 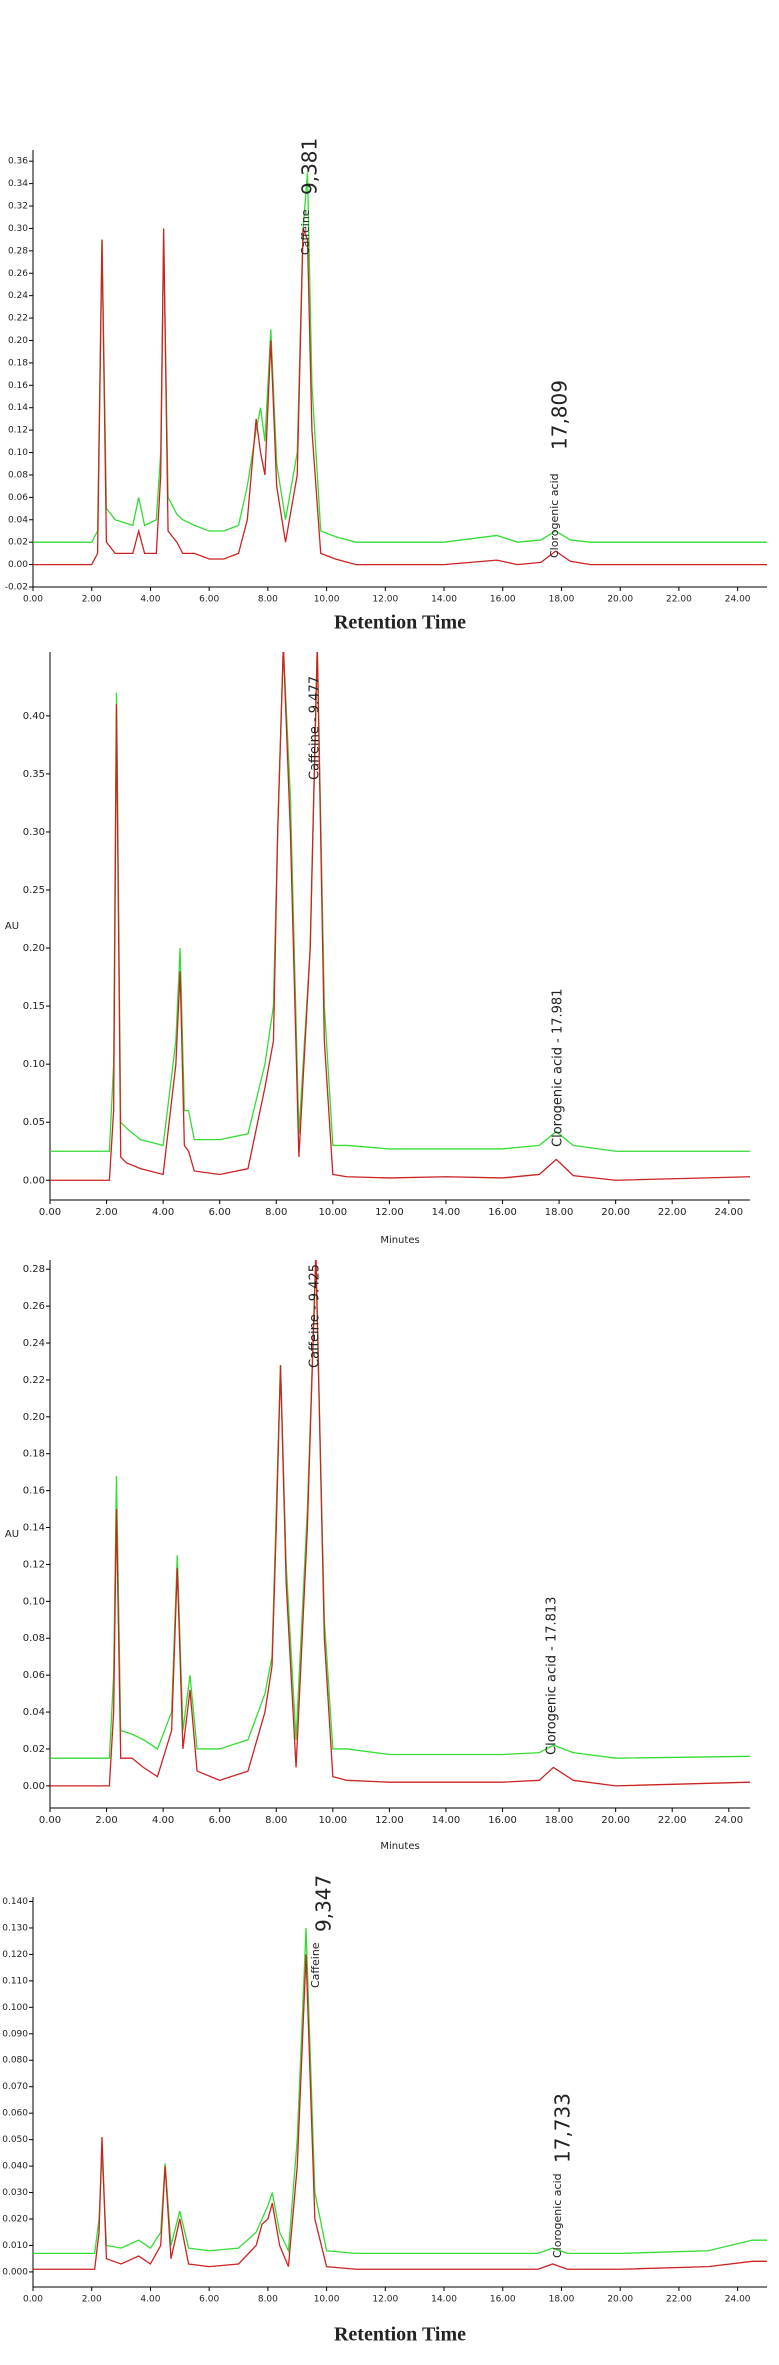 What do you see at coordinates (315, 728) in the screenshot?
I see `peak-annotation: Caffeine - 9.477` at bounding box center [315, 728].